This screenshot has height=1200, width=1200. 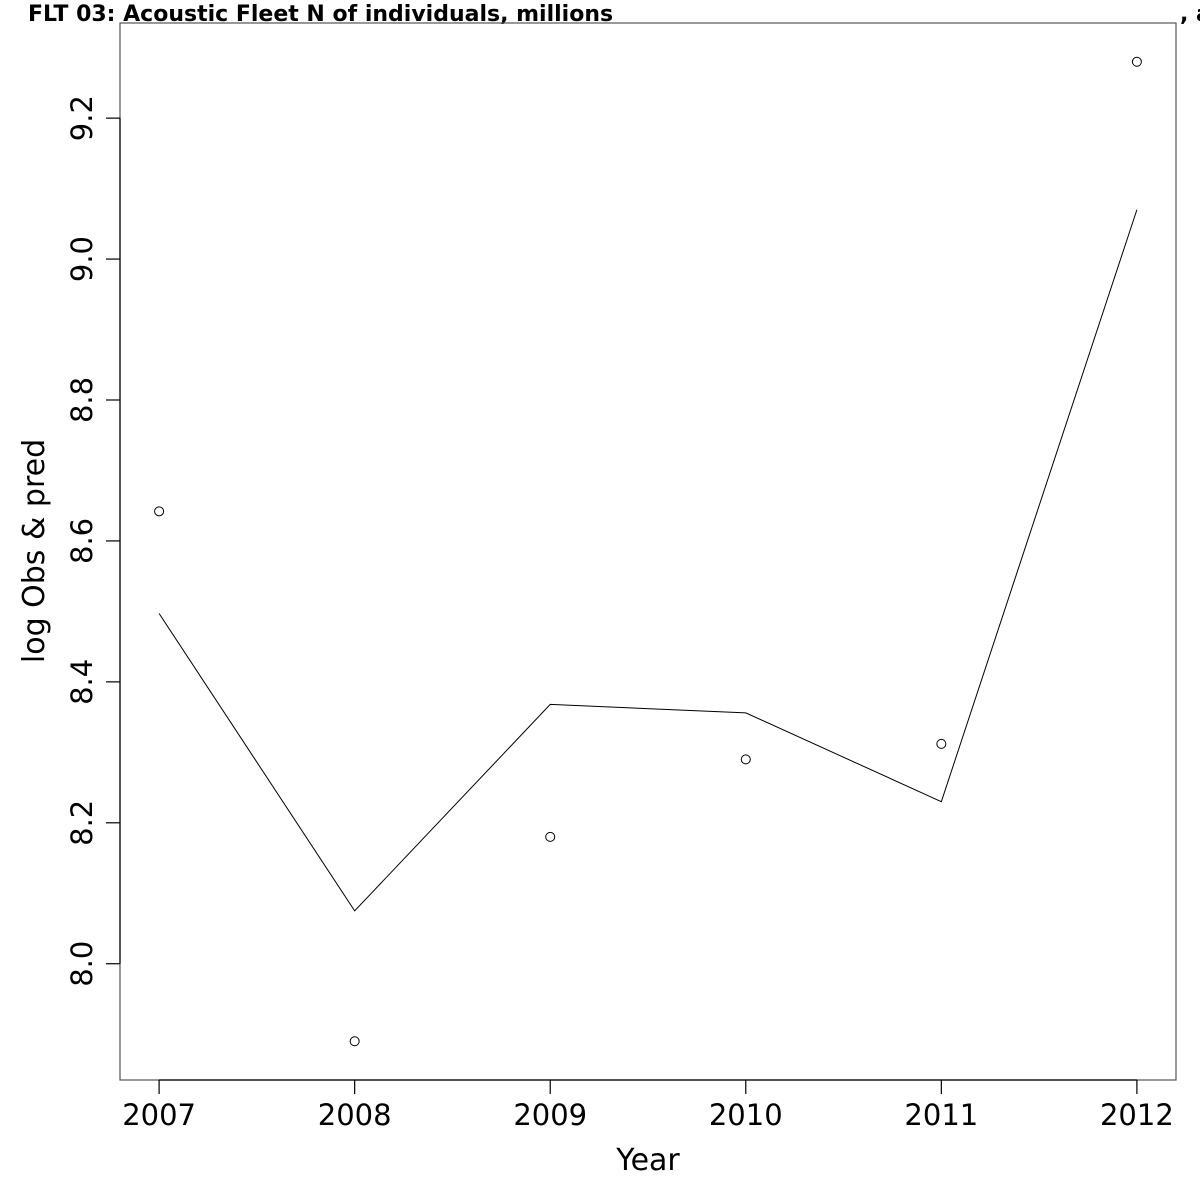 I want to click on y-axis-label: log Obs & pred, so click(x=34, y=551).